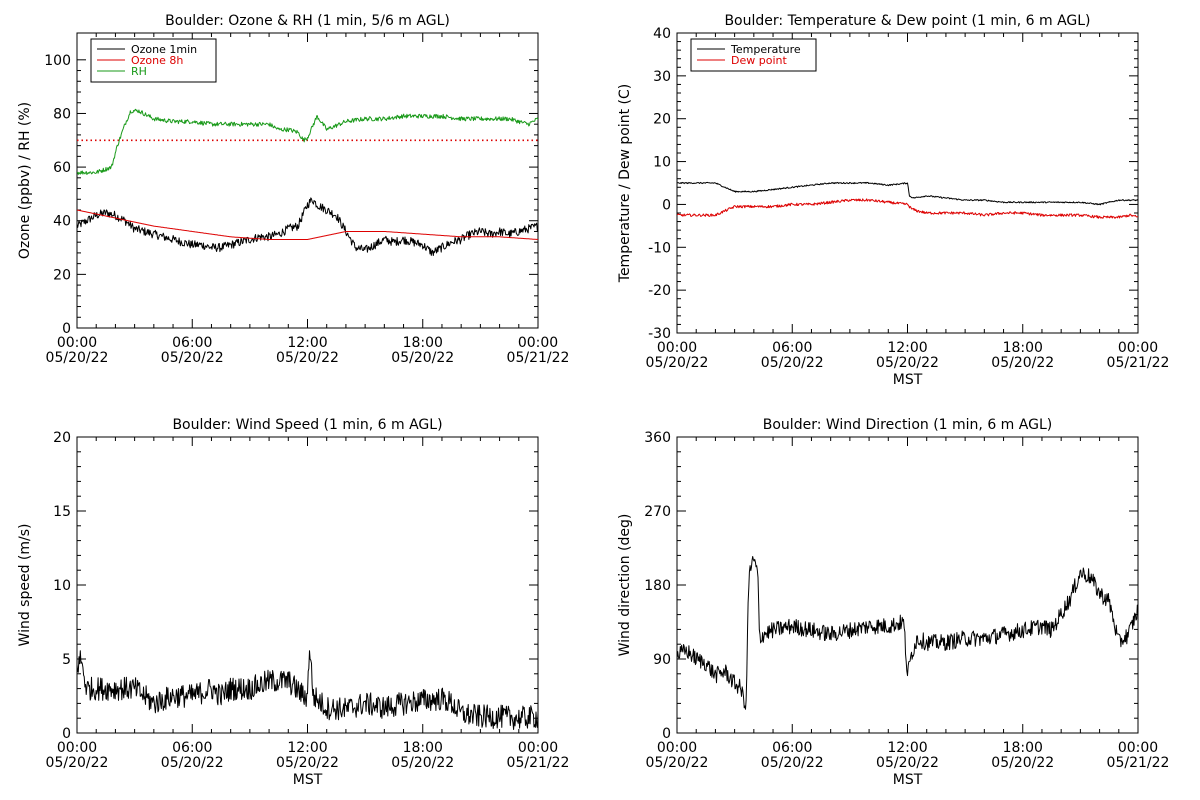  Describe the element at coordinates (765, 49) in the screenshot. I see `legend-label: Temperature` at that location.